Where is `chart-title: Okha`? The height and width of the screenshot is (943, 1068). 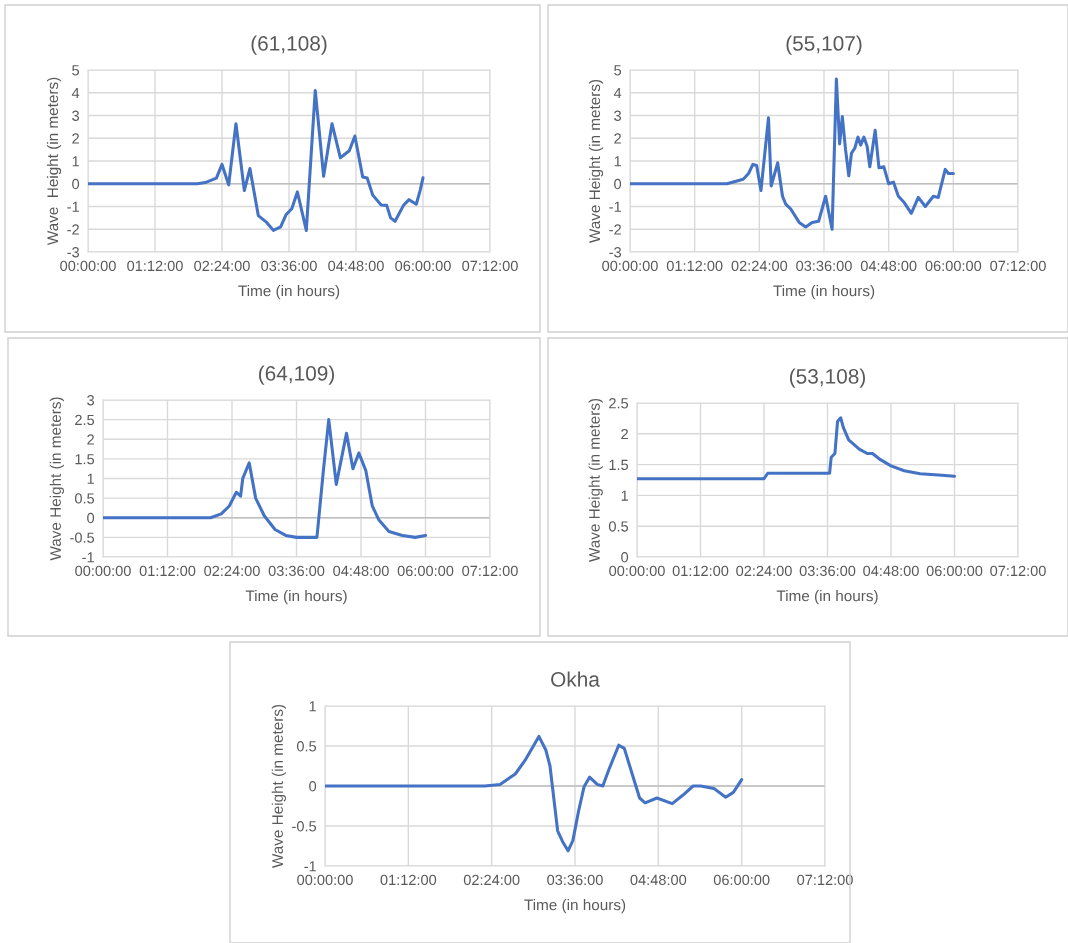
chart-title: Okha is located at coordinates (575, 679).